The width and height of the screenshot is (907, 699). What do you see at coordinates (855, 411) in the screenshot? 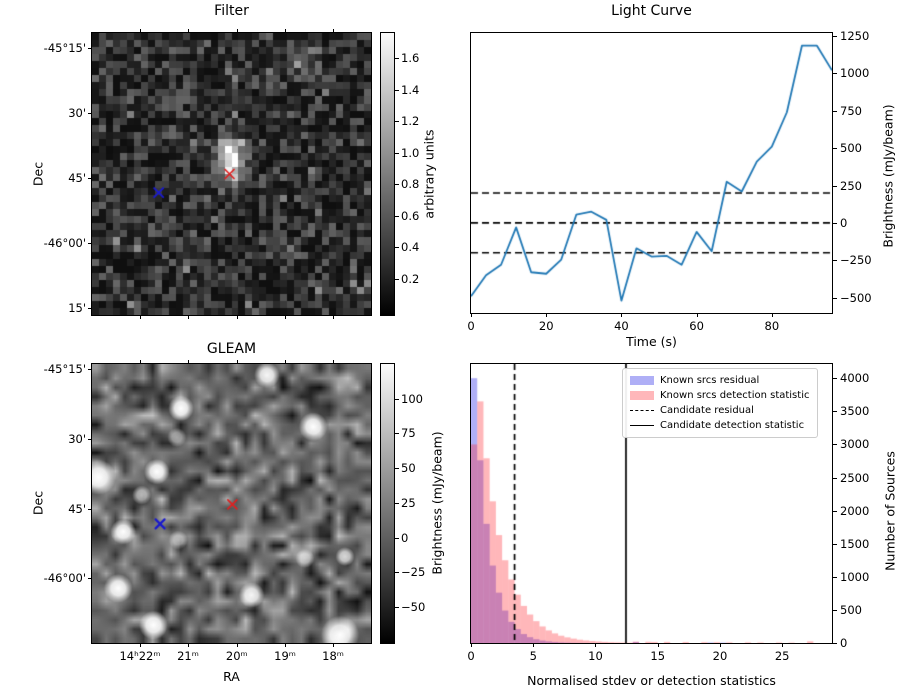
I see `tick-label: 3500` at bounding box center [855, 411].